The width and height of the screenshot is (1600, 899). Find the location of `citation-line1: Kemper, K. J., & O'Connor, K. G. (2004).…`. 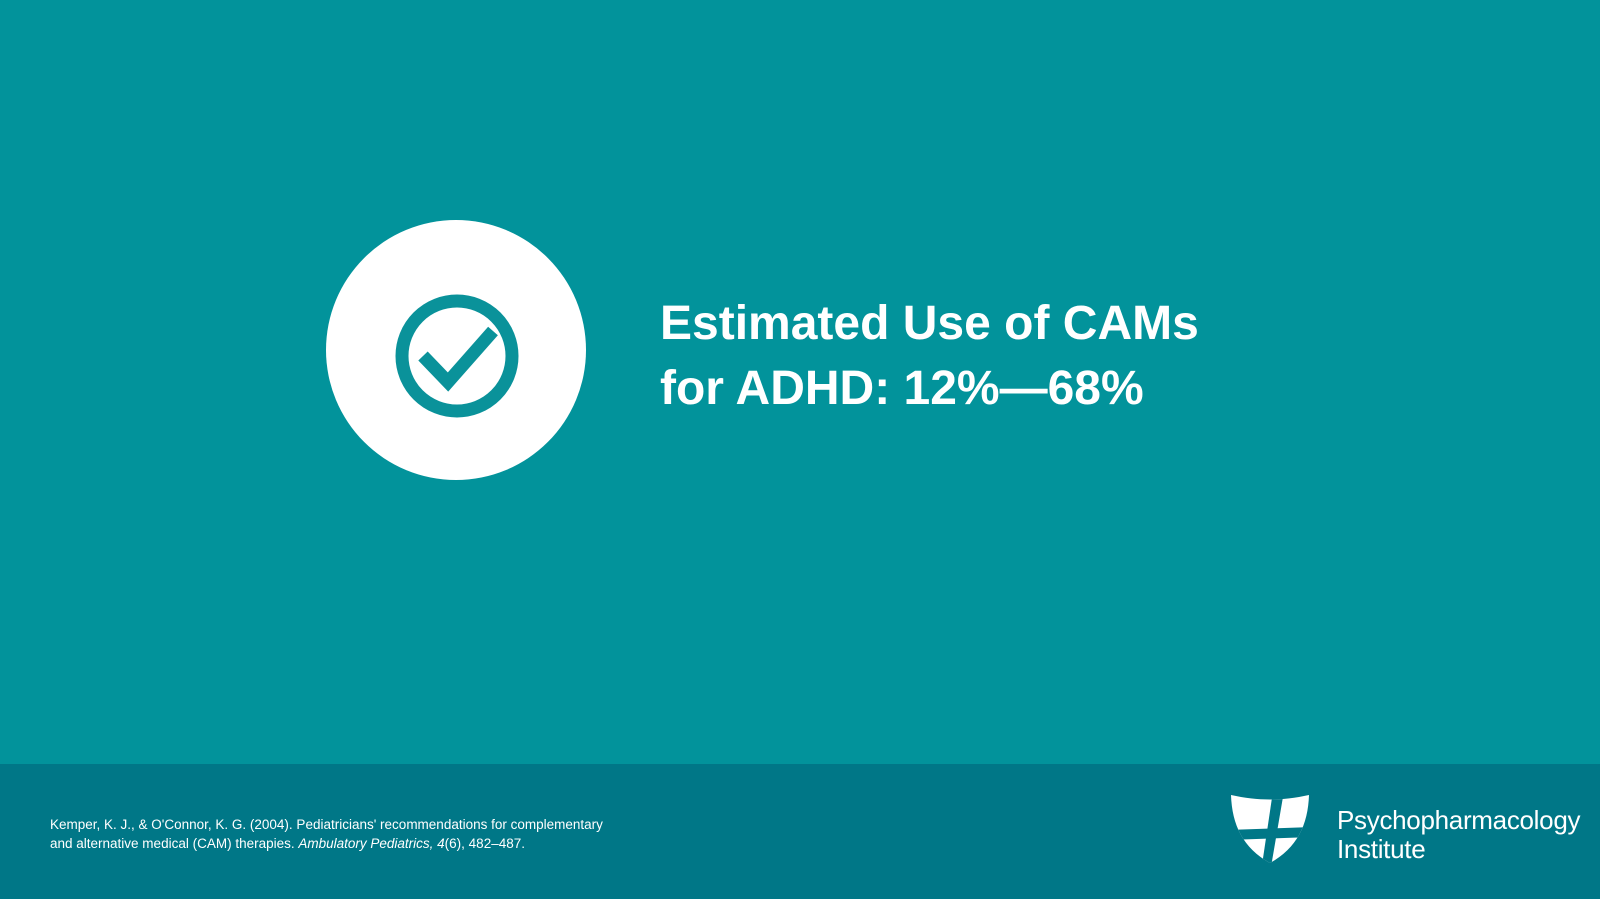

citation-line1: Kemper, K. J., & O'Connor, K. G. (2004).… is located at coordinates (326, 824).